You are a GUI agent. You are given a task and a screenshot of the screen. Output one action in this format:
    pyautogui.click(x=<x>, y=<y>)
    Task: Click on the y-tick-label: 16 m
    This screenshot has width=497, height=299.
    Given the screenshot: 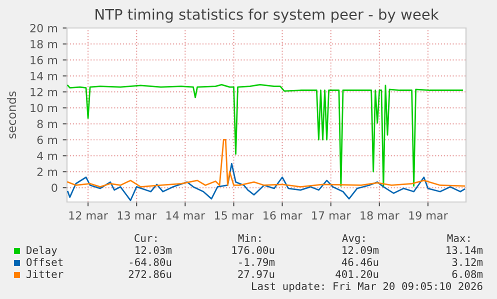 What is the action you would take?
    pyautogui.click(x=44, y=60)
    